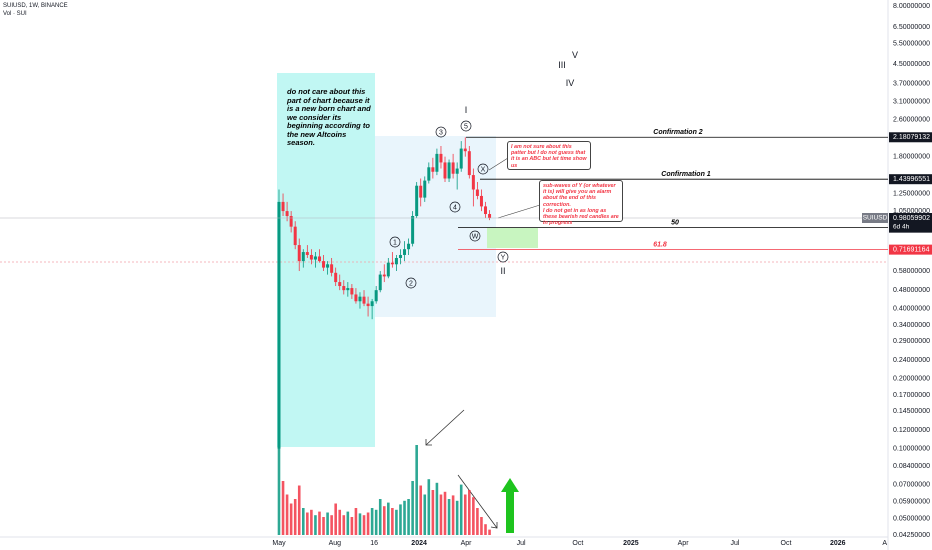 The image size is (932, 550). Describe the element at coordinates (631, 543) in the screenshot. I see `x-tick-label: 2025` at that location.